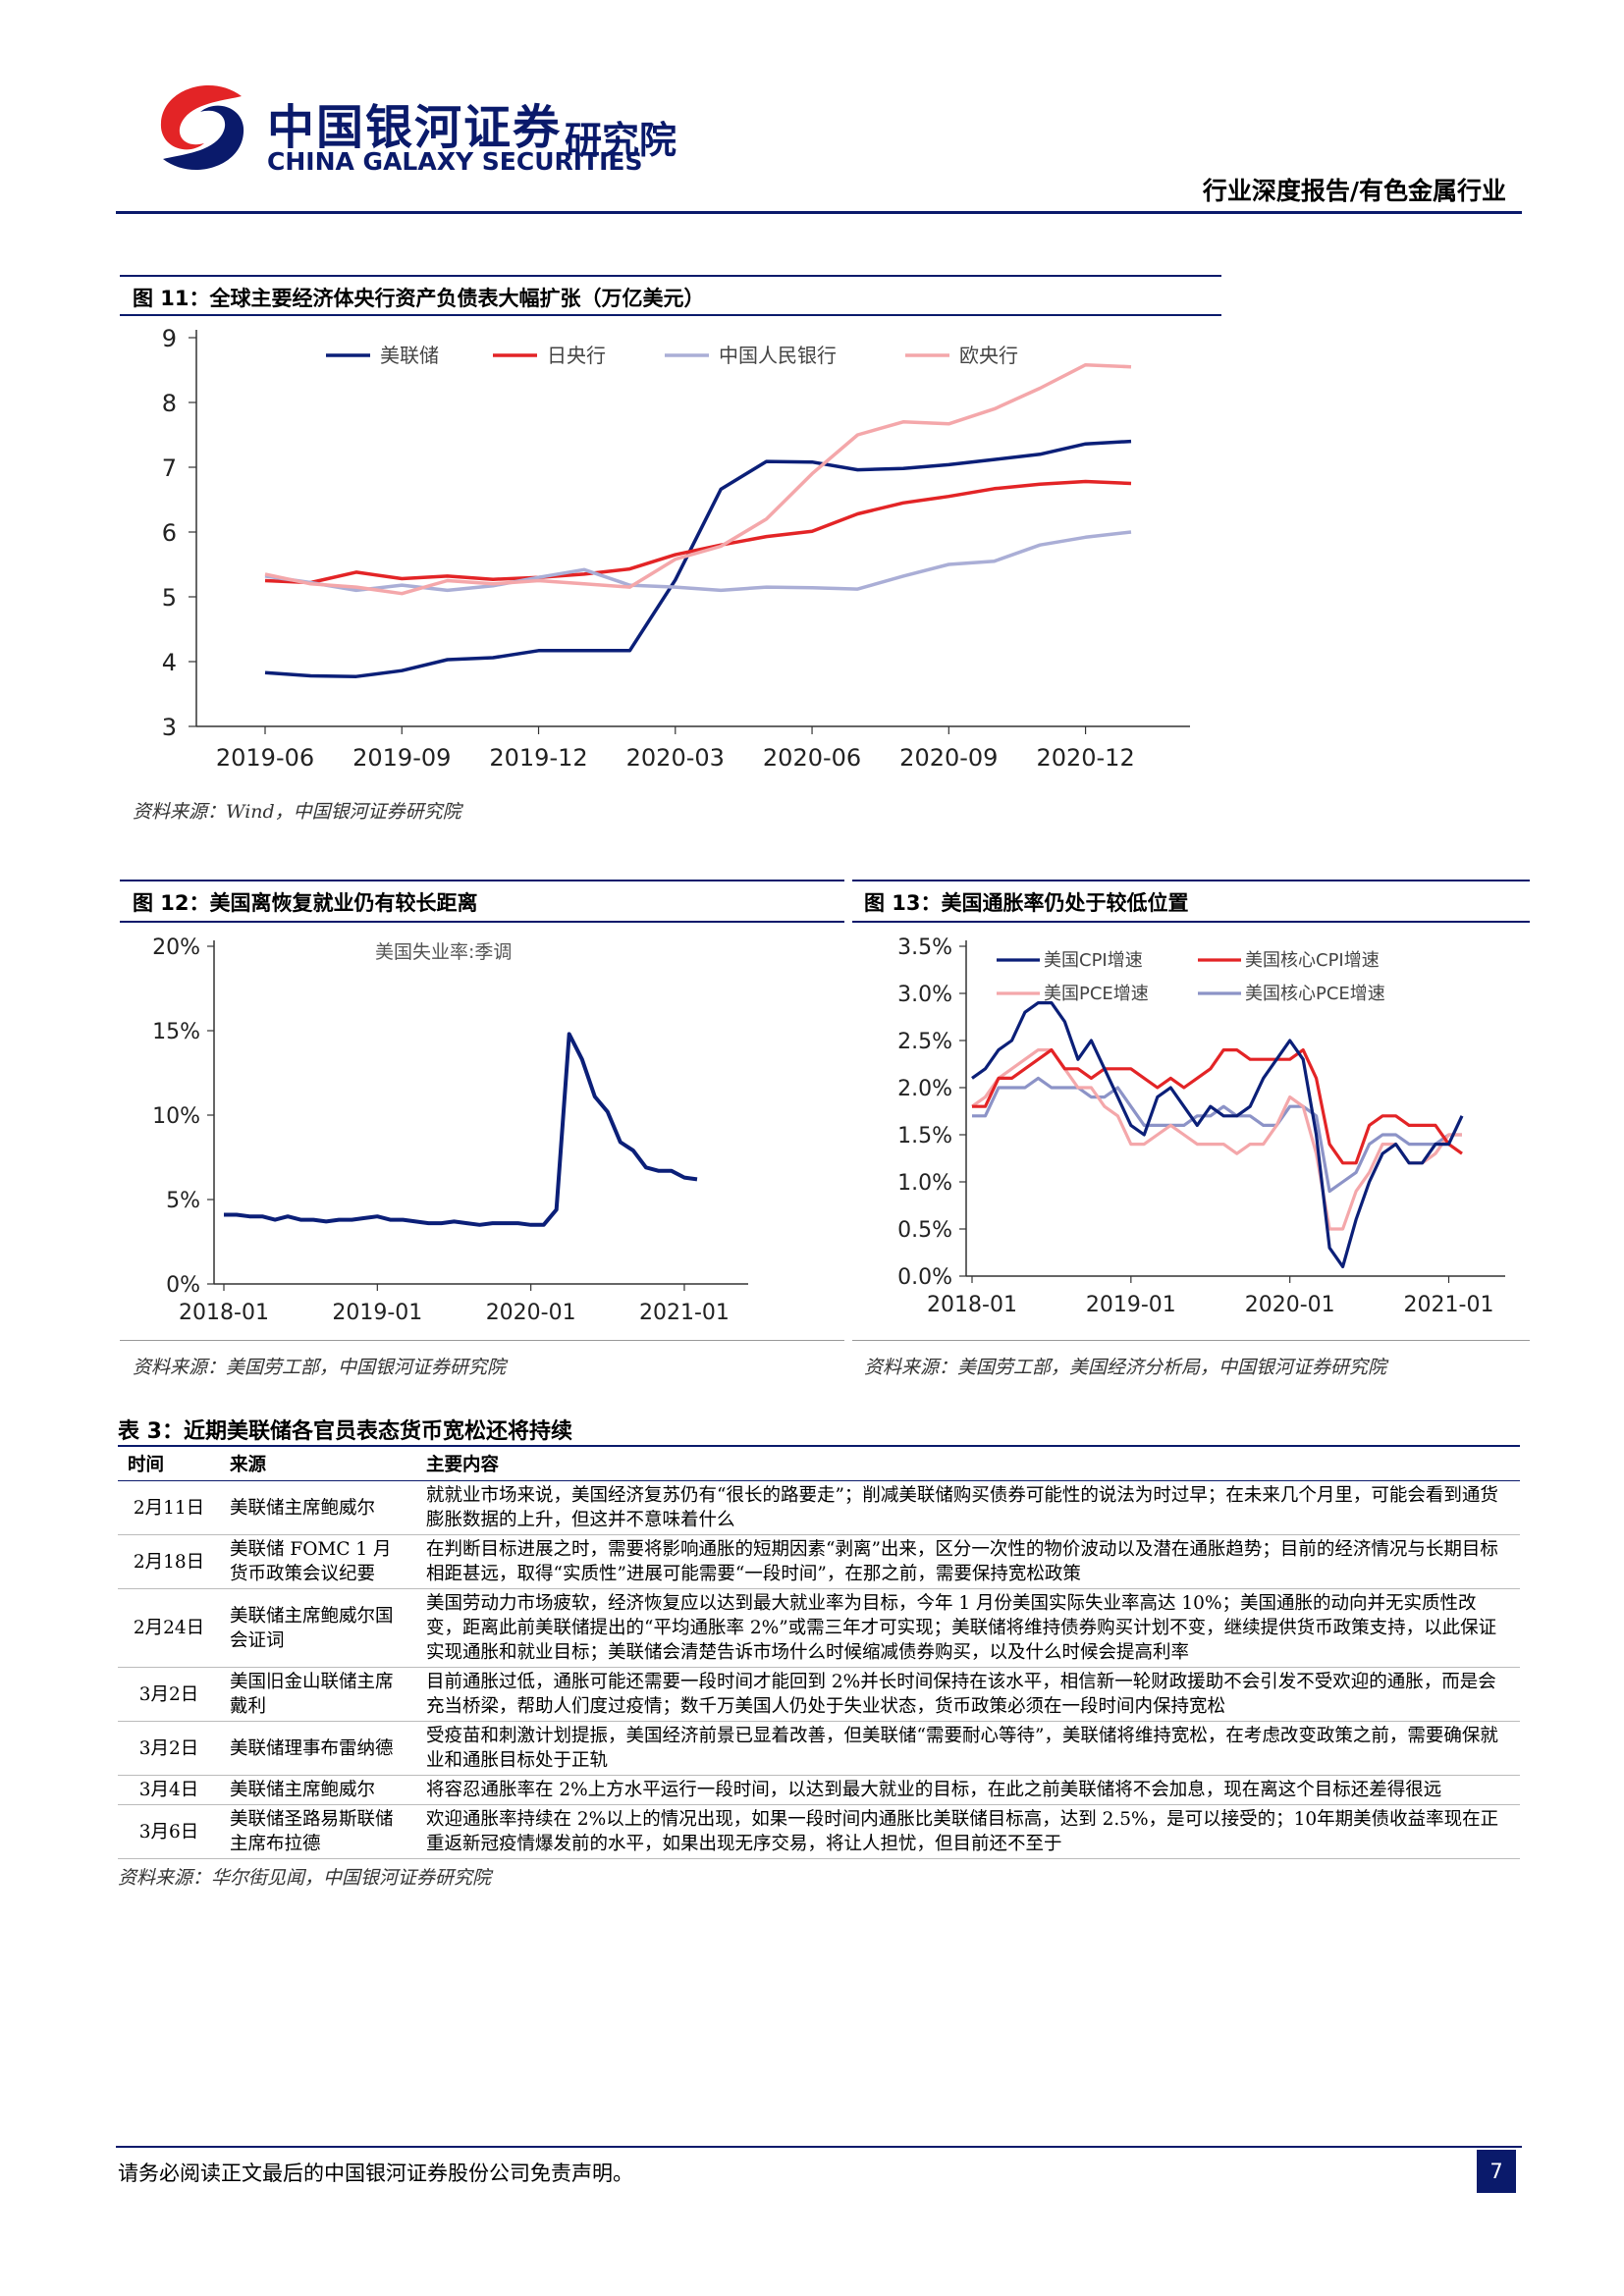 This screenshot has height=2296, width=1624. Describe the element at coordinates (812, 758) in the screenshot. I see `fig11-x-tick-label: 2020-06` at that location.